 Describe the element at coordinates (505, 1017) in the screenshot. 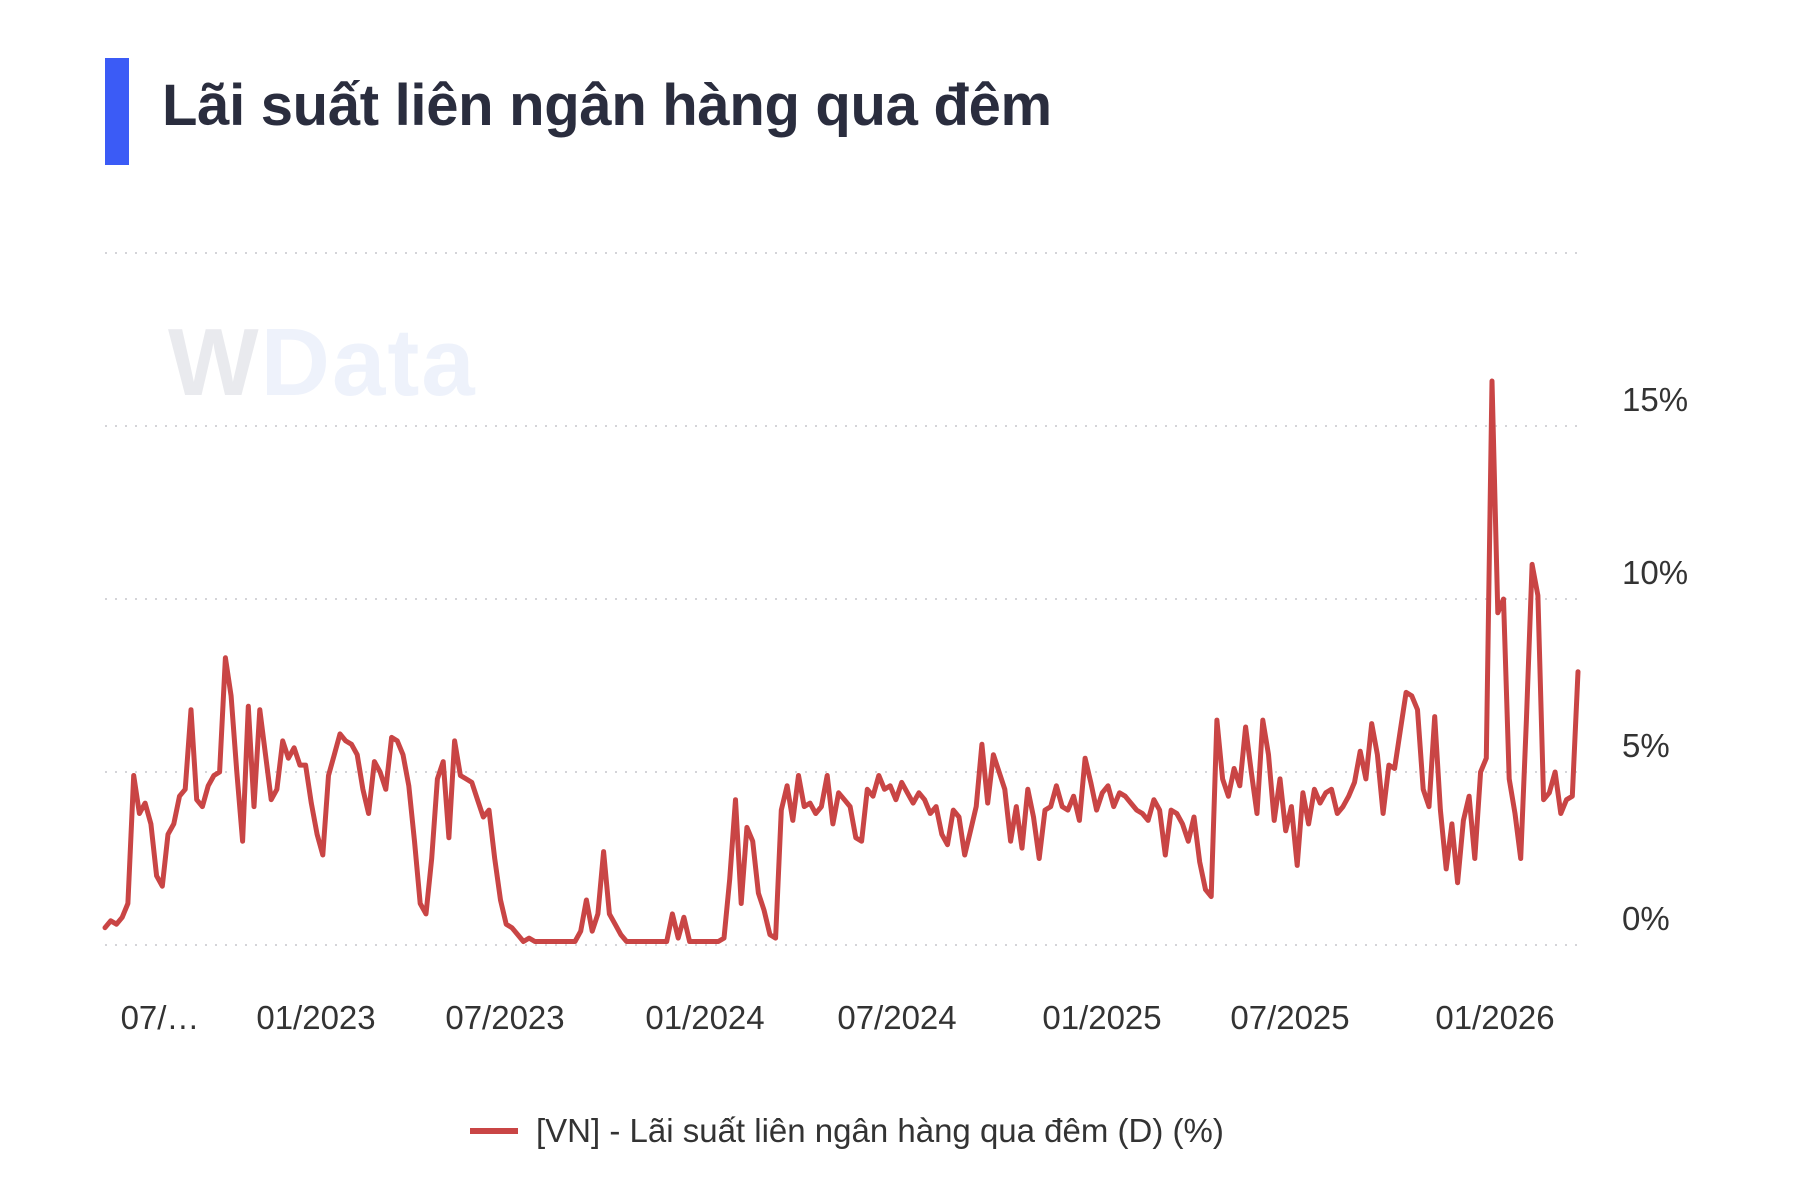

I see `x-tick-label: 07/2023` at that location.